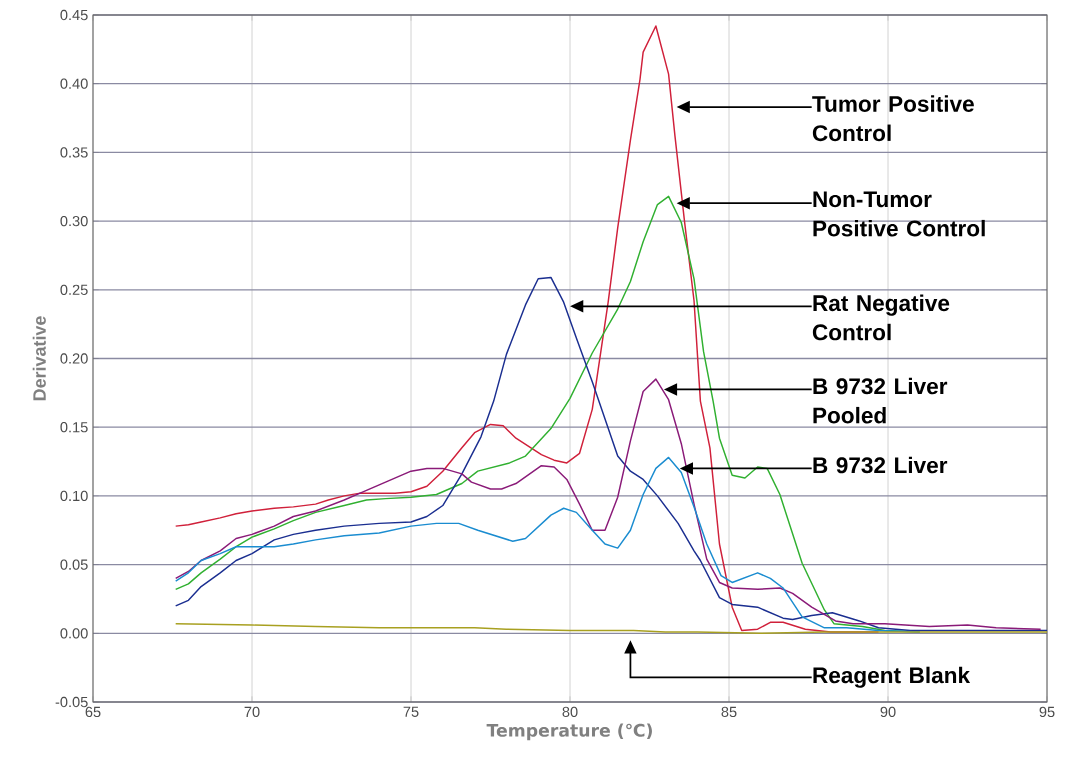  I want to click on x-tick-label: 75, so click(411, 711).